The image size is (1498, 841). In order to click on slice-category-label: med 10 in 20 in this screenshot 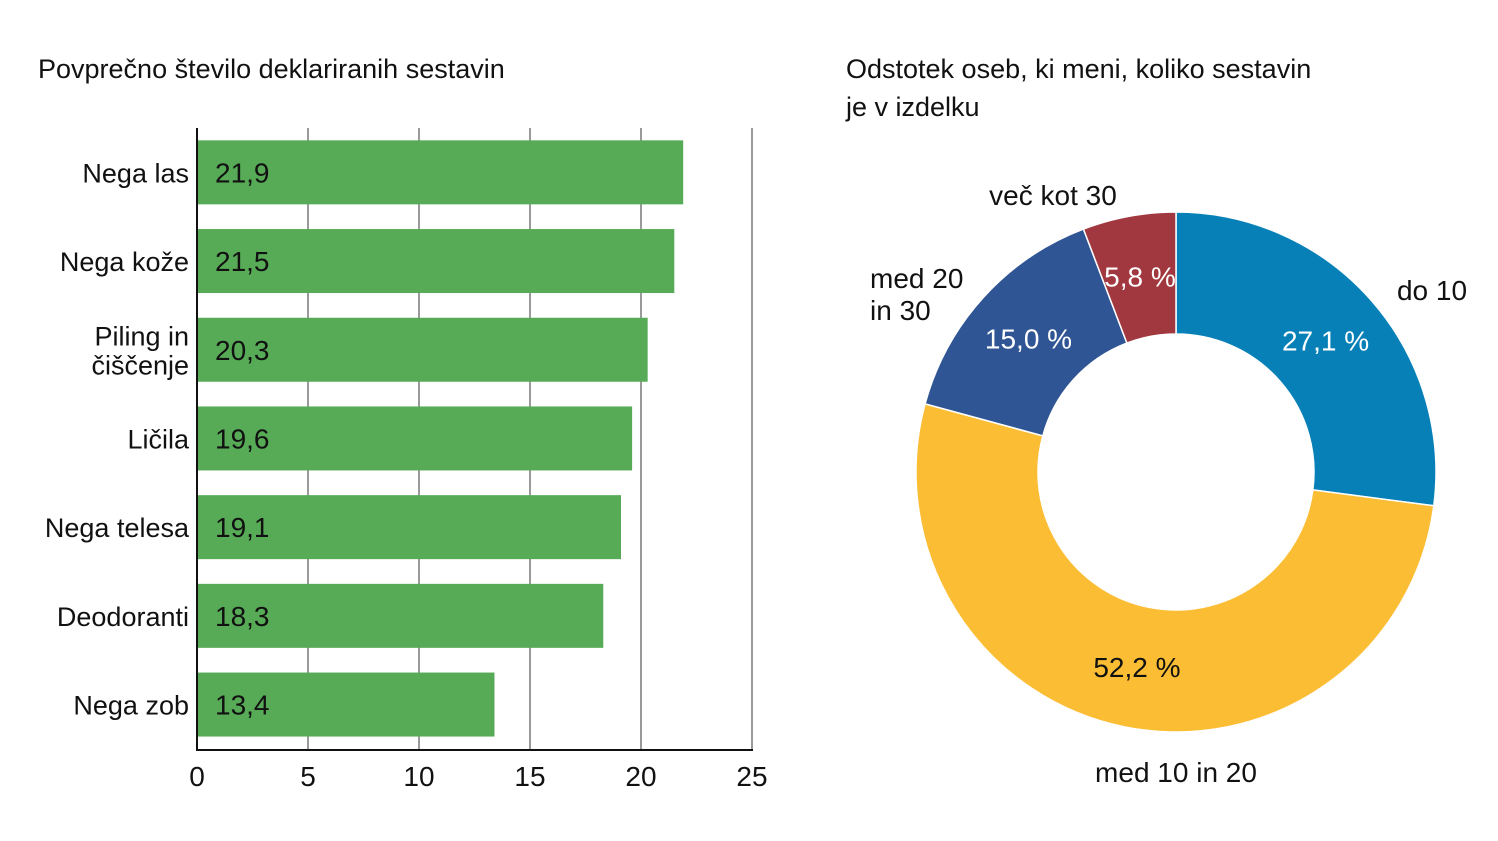, I will do `click(1176, 772)`.